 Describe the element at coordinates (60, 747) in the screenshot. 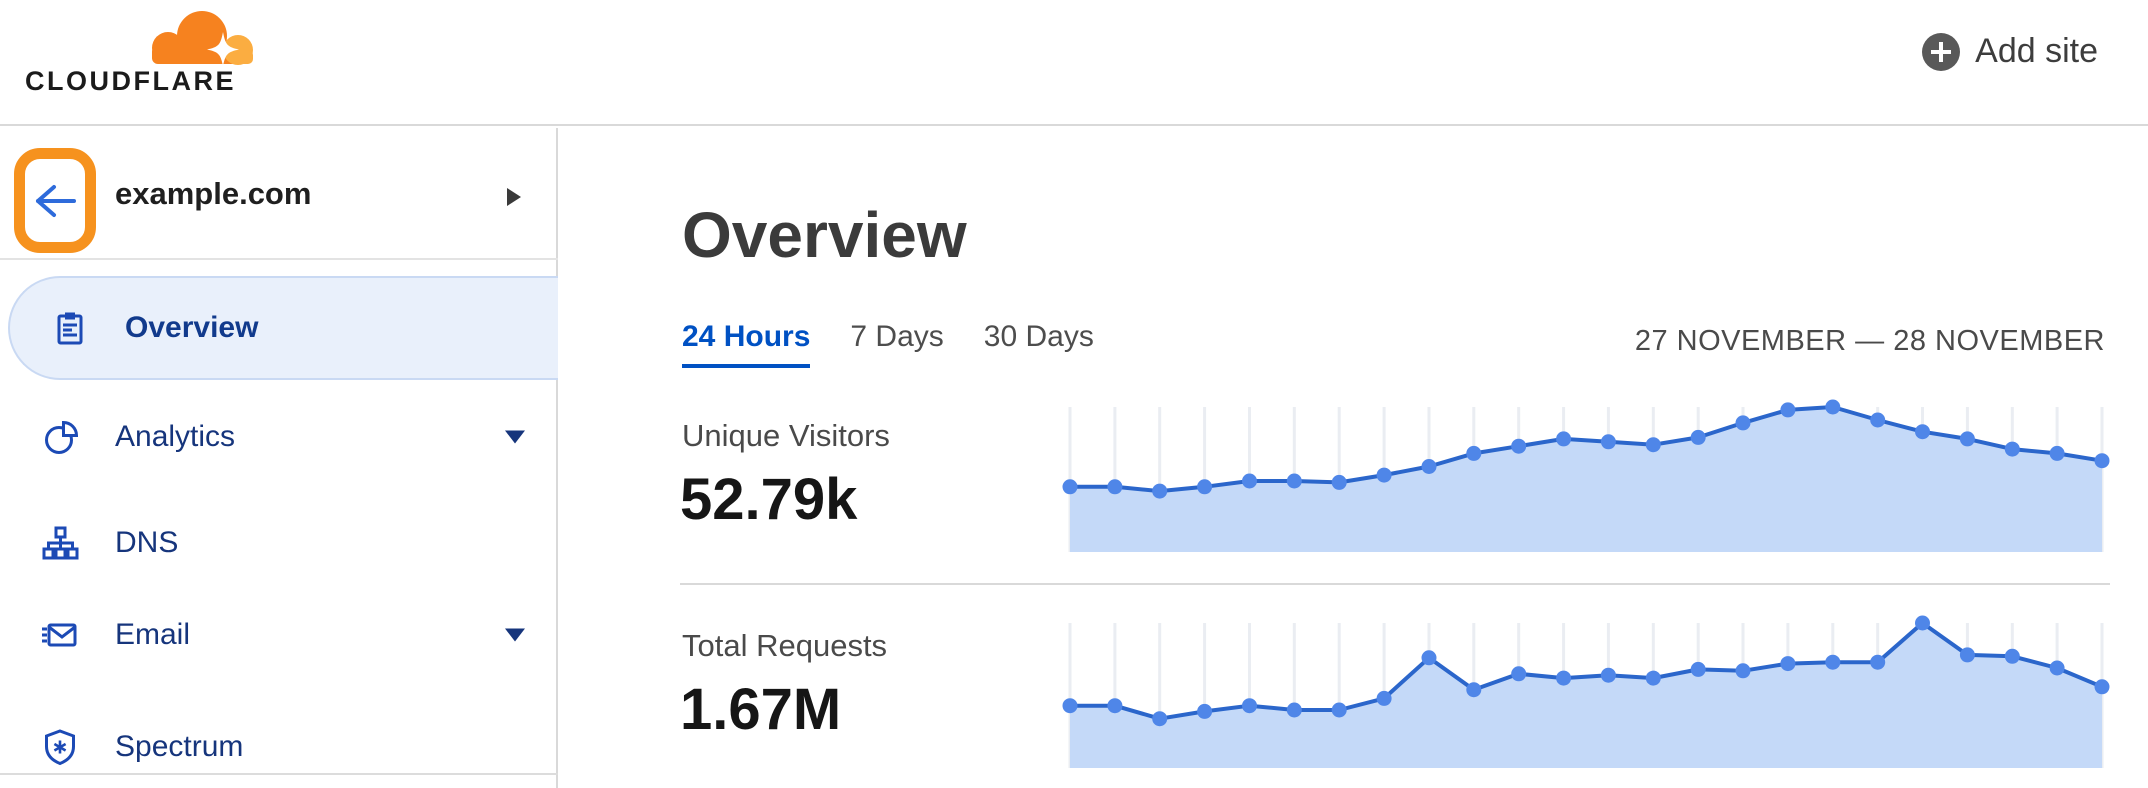

I see `shield-asterisk-icon` at that location.